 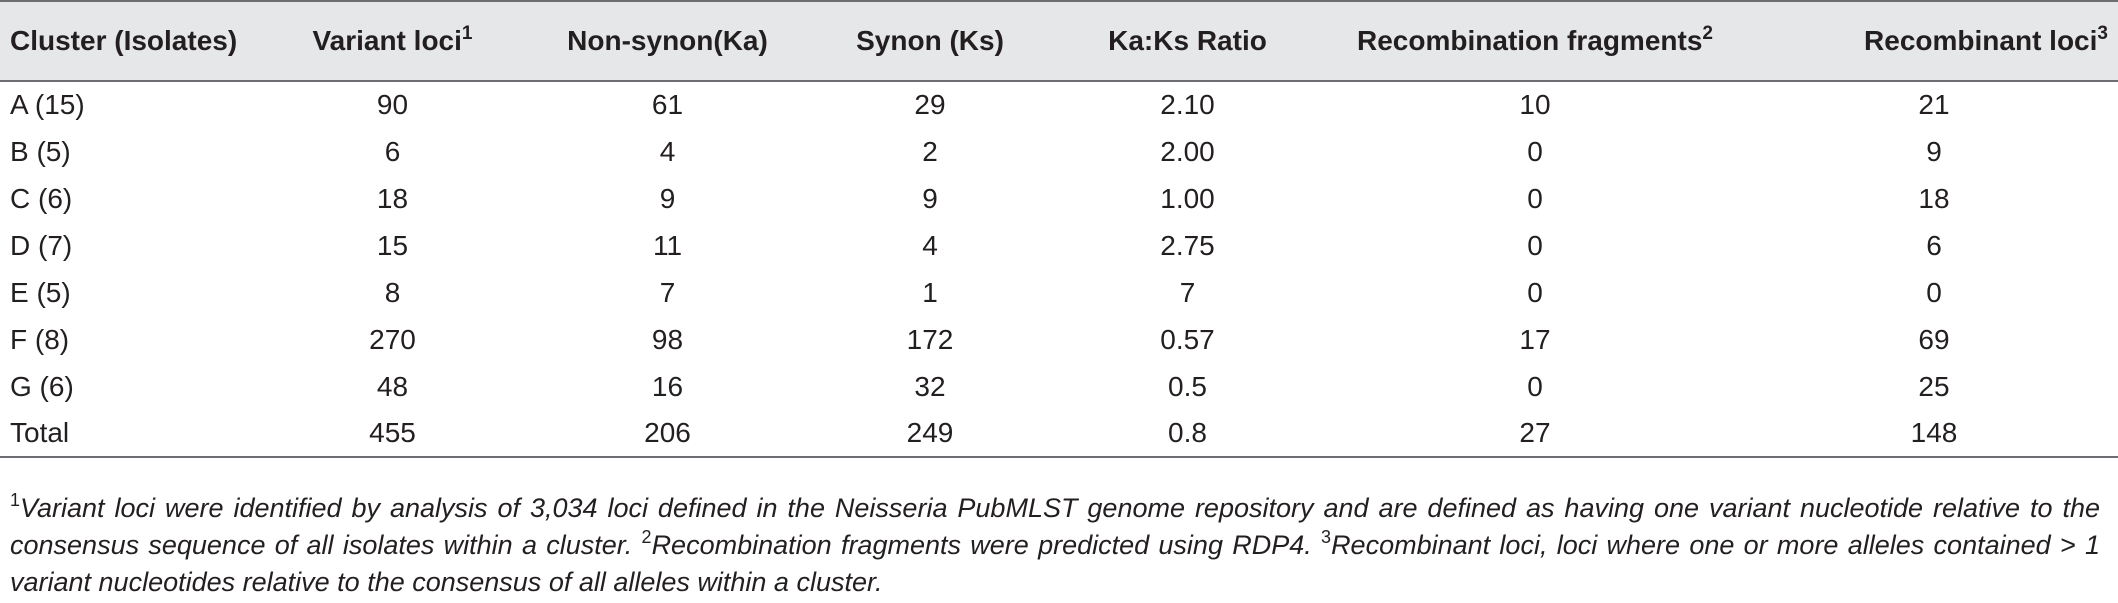 I want to click on table-row: A (15) 90 61 29 2.10 10 21, so click(x=1059, y=104).